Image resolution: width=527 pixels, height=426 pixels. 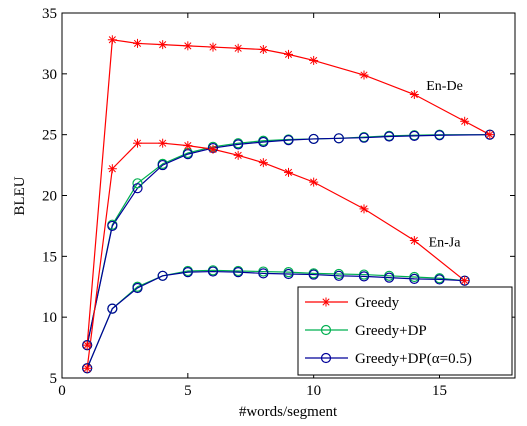 I want to click on x-tick-label: 0, so click(x=62, y=391).